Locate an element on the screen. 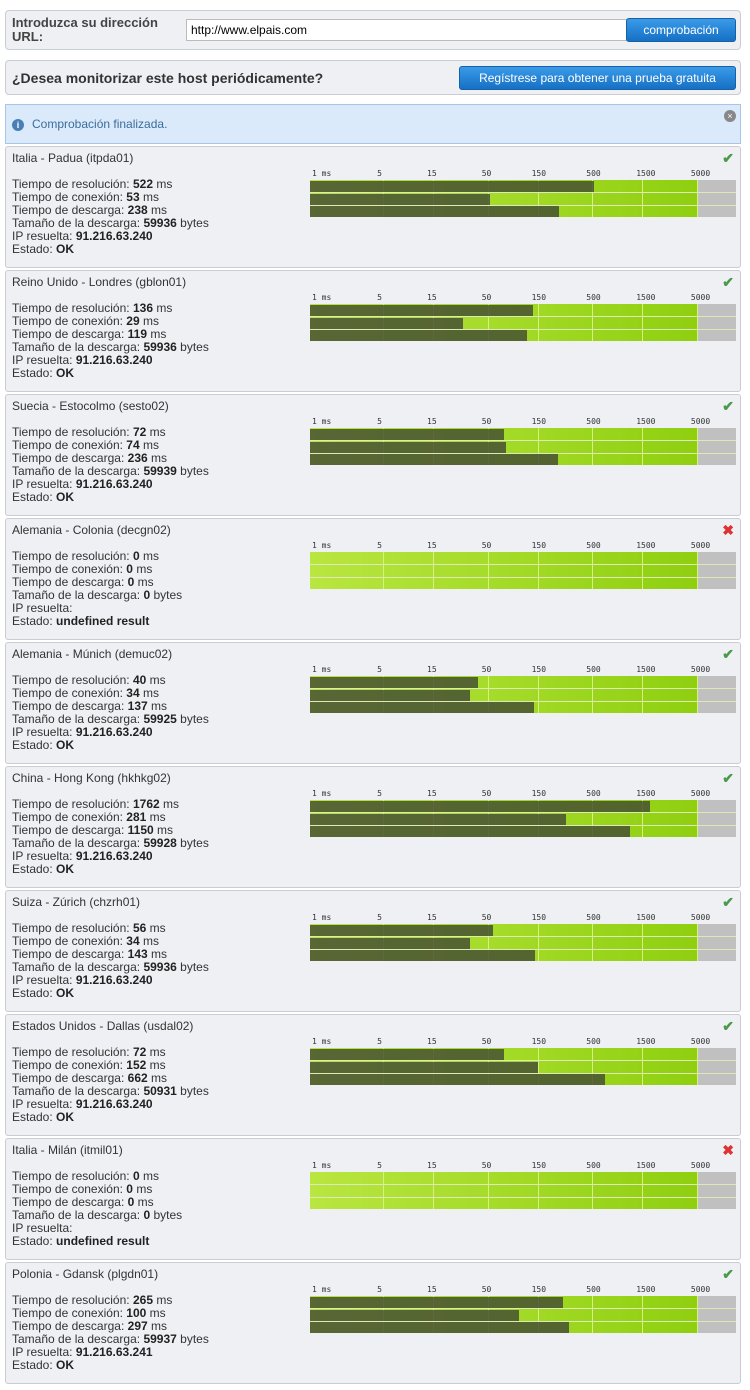 Image resolution: width=750 pixels, height=1390 pixels. url-input is located at coordinates (411, 30).